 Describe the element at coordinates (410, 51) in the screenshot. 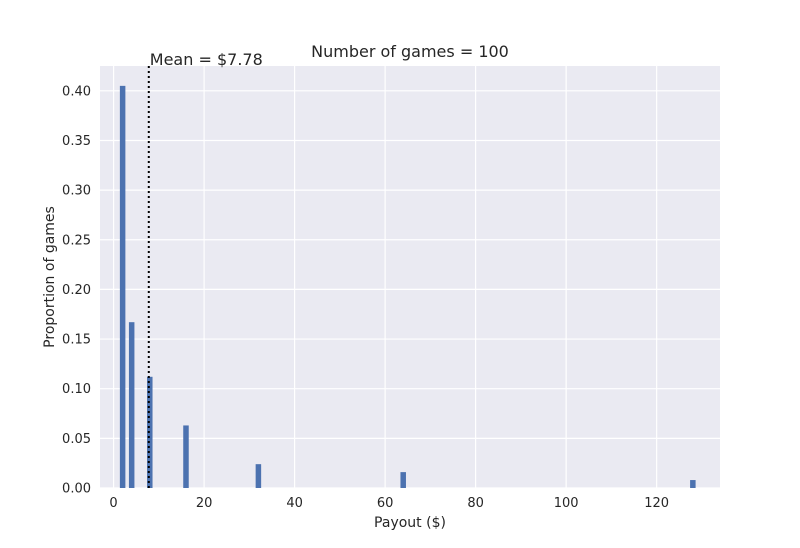

I see `chart-title: Number of games = 100` at that location.